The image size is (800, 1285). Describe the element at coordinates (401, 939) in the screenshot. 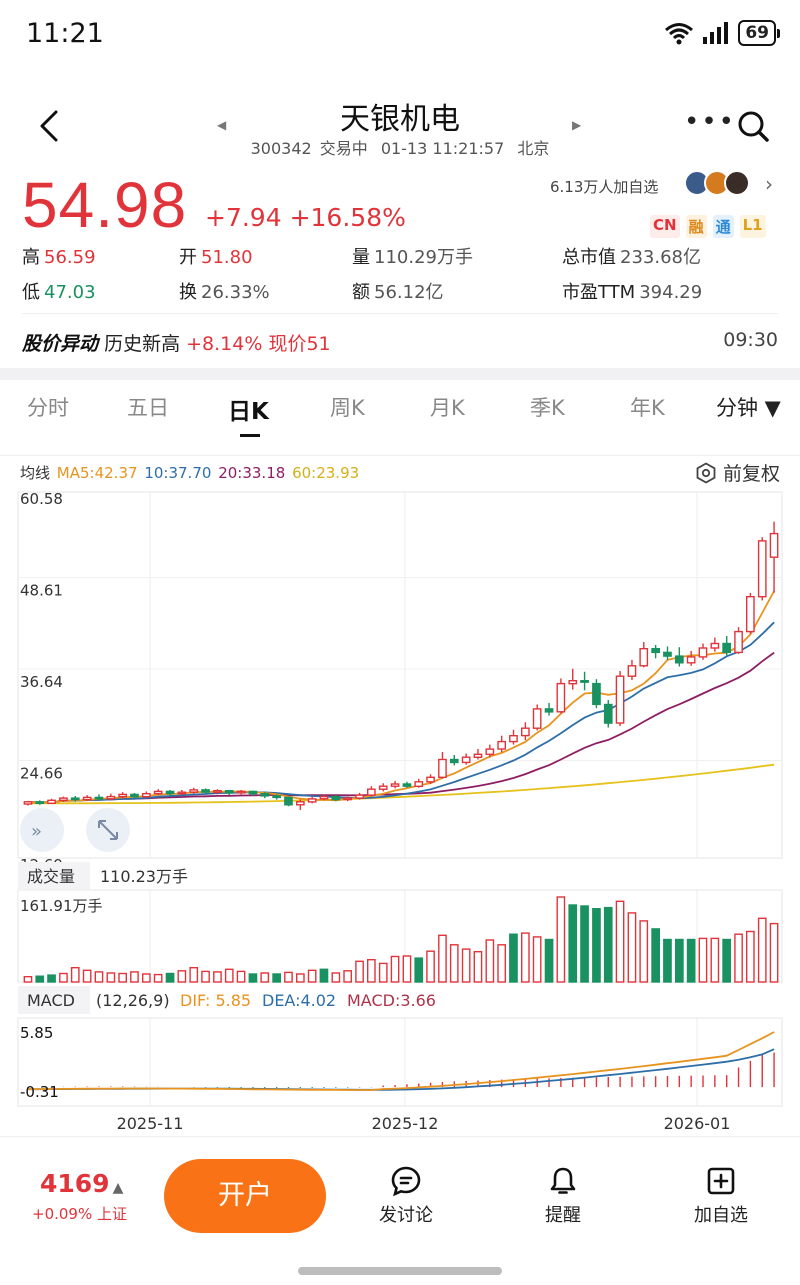

I see `volume-bars` at that location.